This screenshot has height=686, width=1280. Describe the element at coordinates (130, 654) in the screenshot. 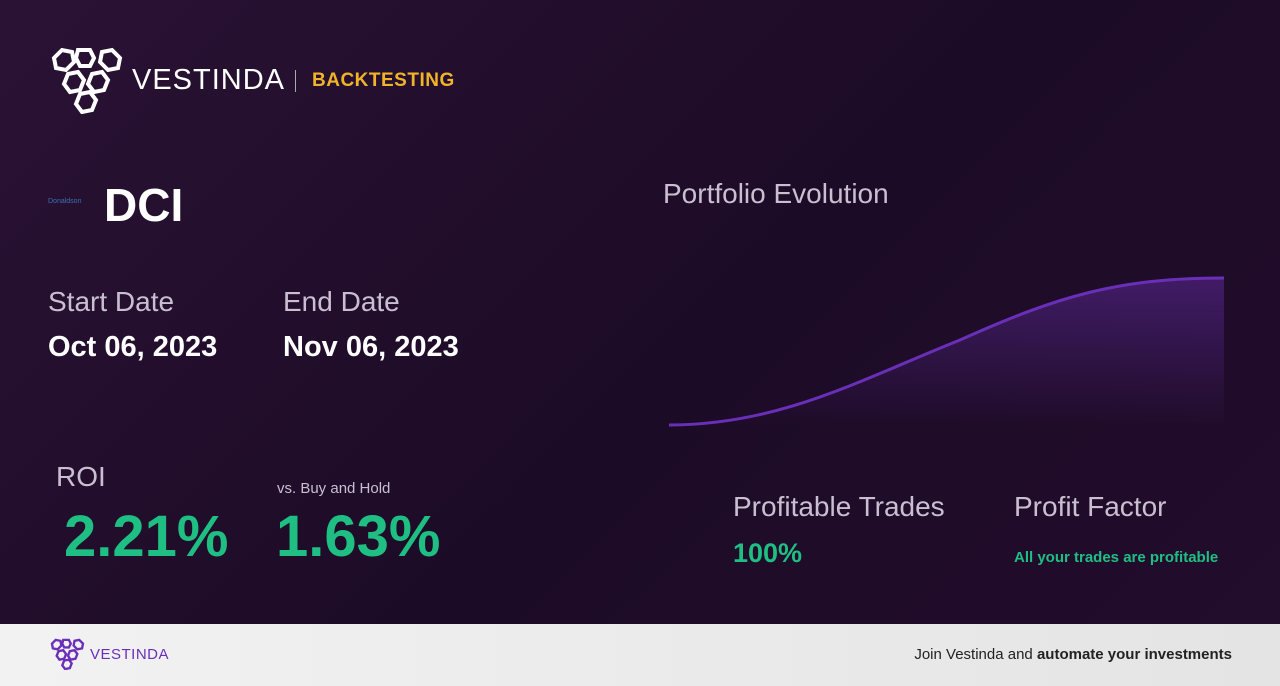

I see `footer-brand: VESTINDA` at that location.